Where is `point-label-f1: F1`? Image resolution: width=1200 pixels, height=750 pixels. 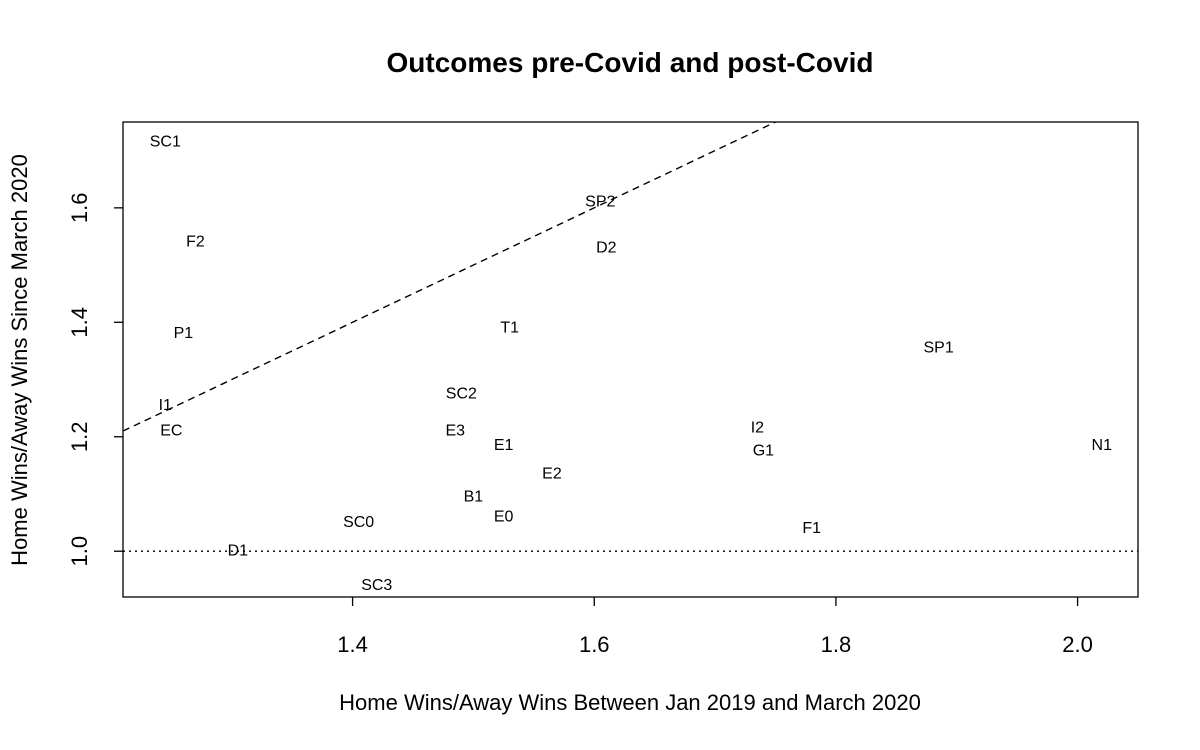 point-label-f1: F1 is located at coordinates (811, 528).